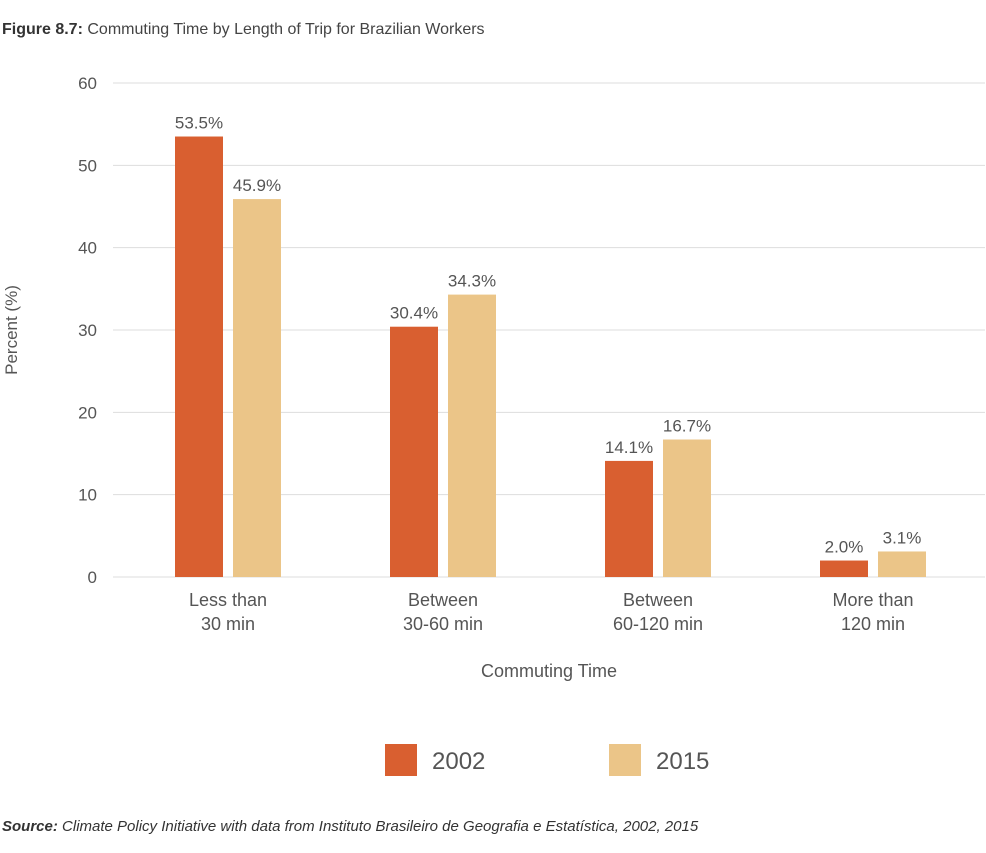 Image resolution: width=986 pixels, height=853 pixels. What do you see at coordinates (414, 313) in the screenshot?
I see `data-label-2002-2: 30.4%` at bounding box center [414, 313].